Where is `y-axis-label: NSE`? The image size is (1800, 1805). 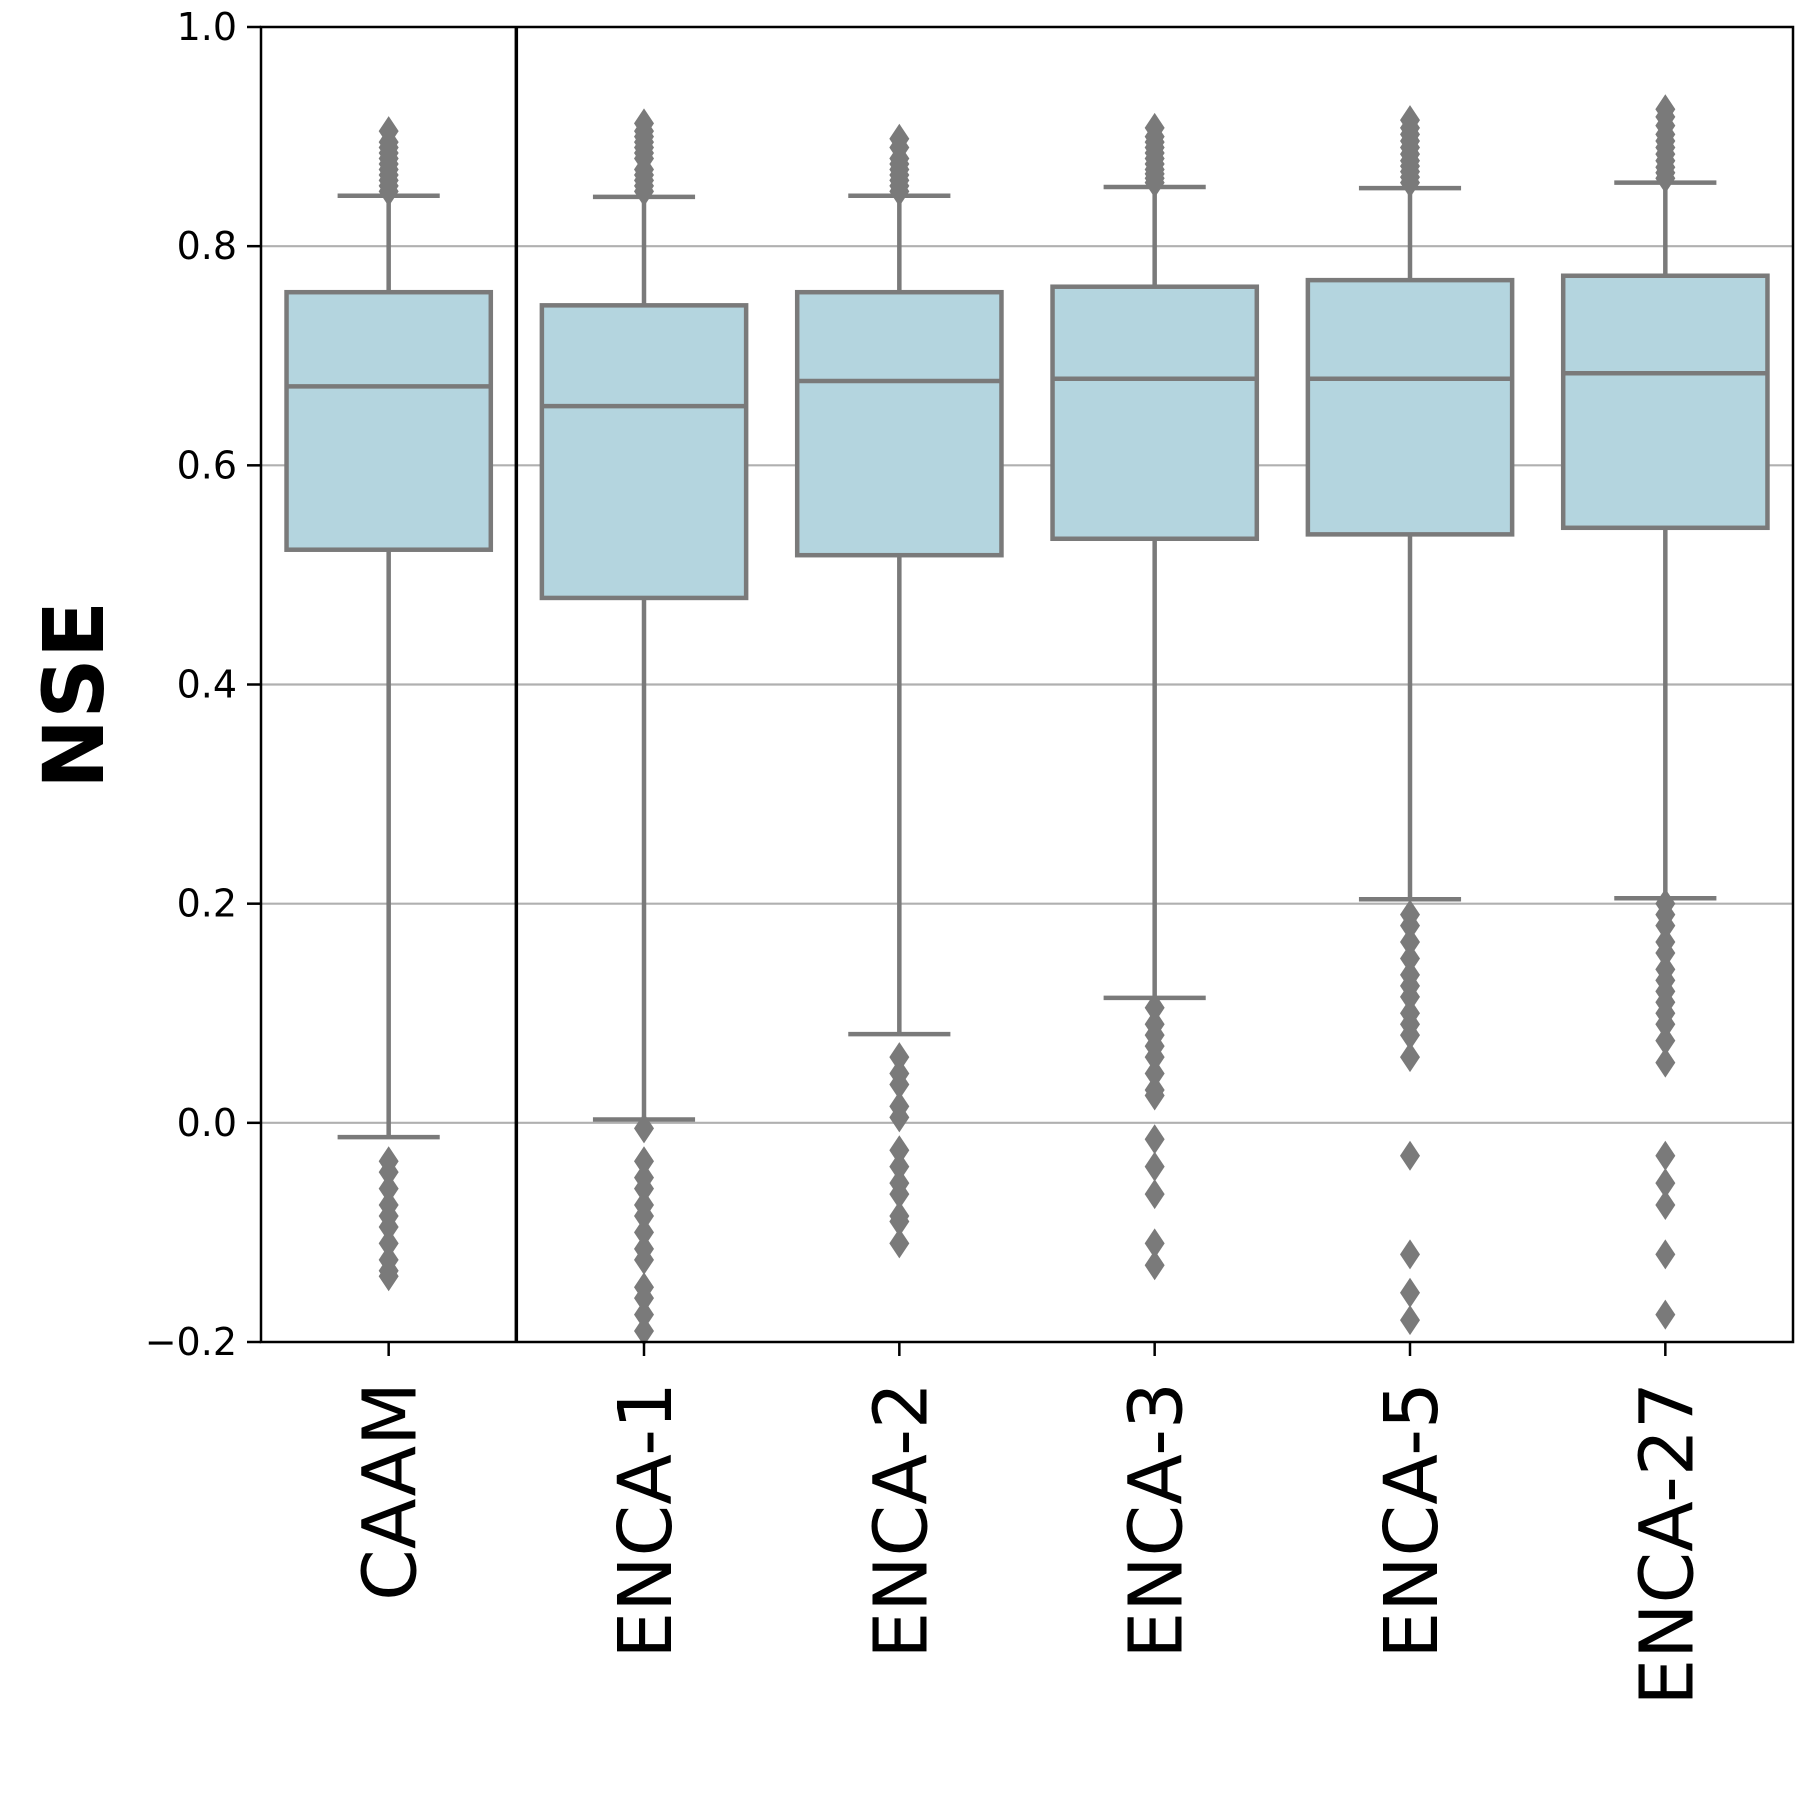
y-axis-label: NSE is located at coordinates (74, 695).